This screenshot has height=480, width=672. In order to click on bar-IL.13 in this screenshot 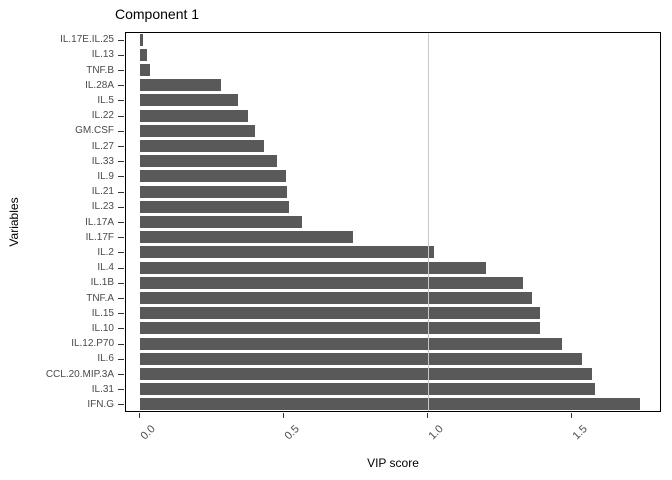, I will do `click(143, 54)`.